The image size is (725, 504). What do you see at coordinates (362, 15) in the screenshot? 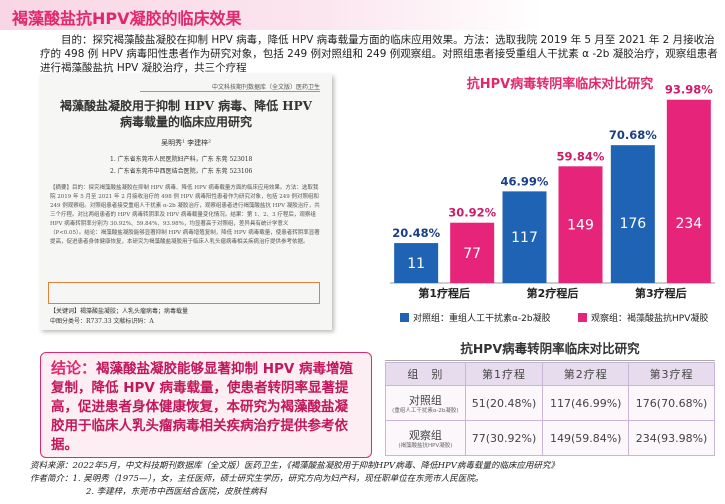
I see `title-bar` at bounding box center [362, 15].